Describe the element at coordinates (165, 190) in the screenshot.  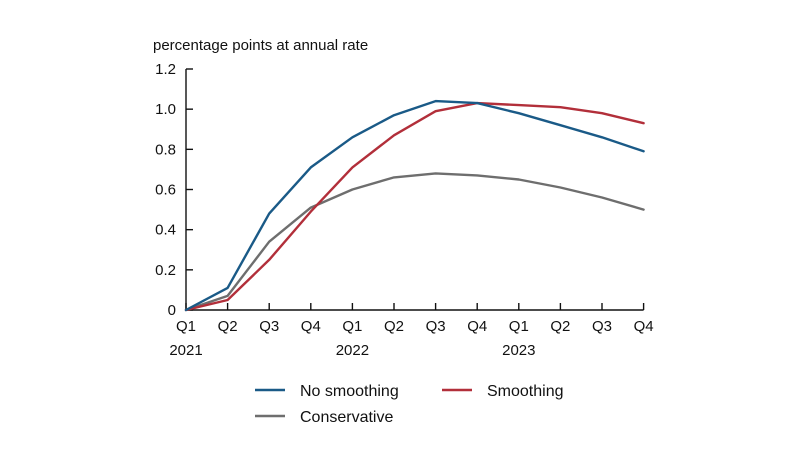
I see `y-tick-label: 0.6` at that location.